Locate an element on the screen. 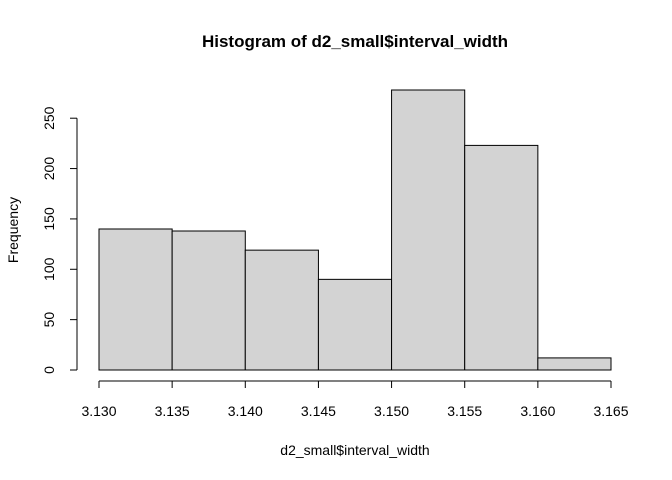 The width and height of the screenshot is (672, 480). y-axis: 0 50 100 150 200 250 is located at coordinates (59, 240).